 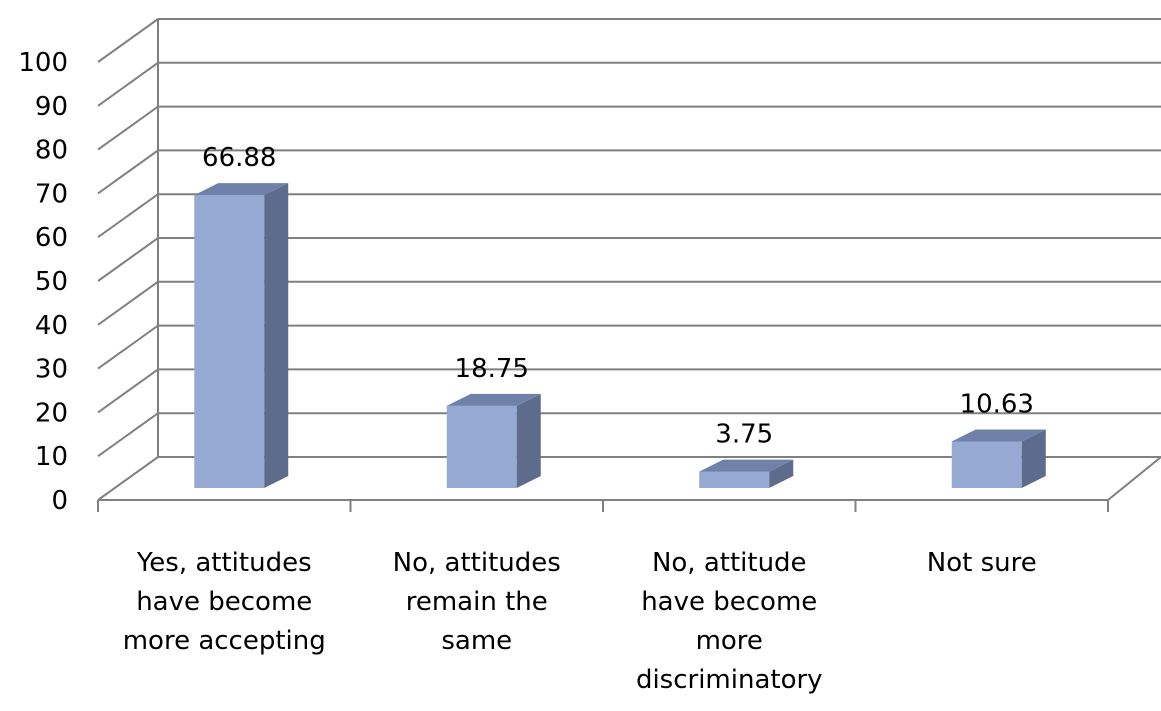 I want to click on y-tick-label: 70, so click(x=51, y=194).